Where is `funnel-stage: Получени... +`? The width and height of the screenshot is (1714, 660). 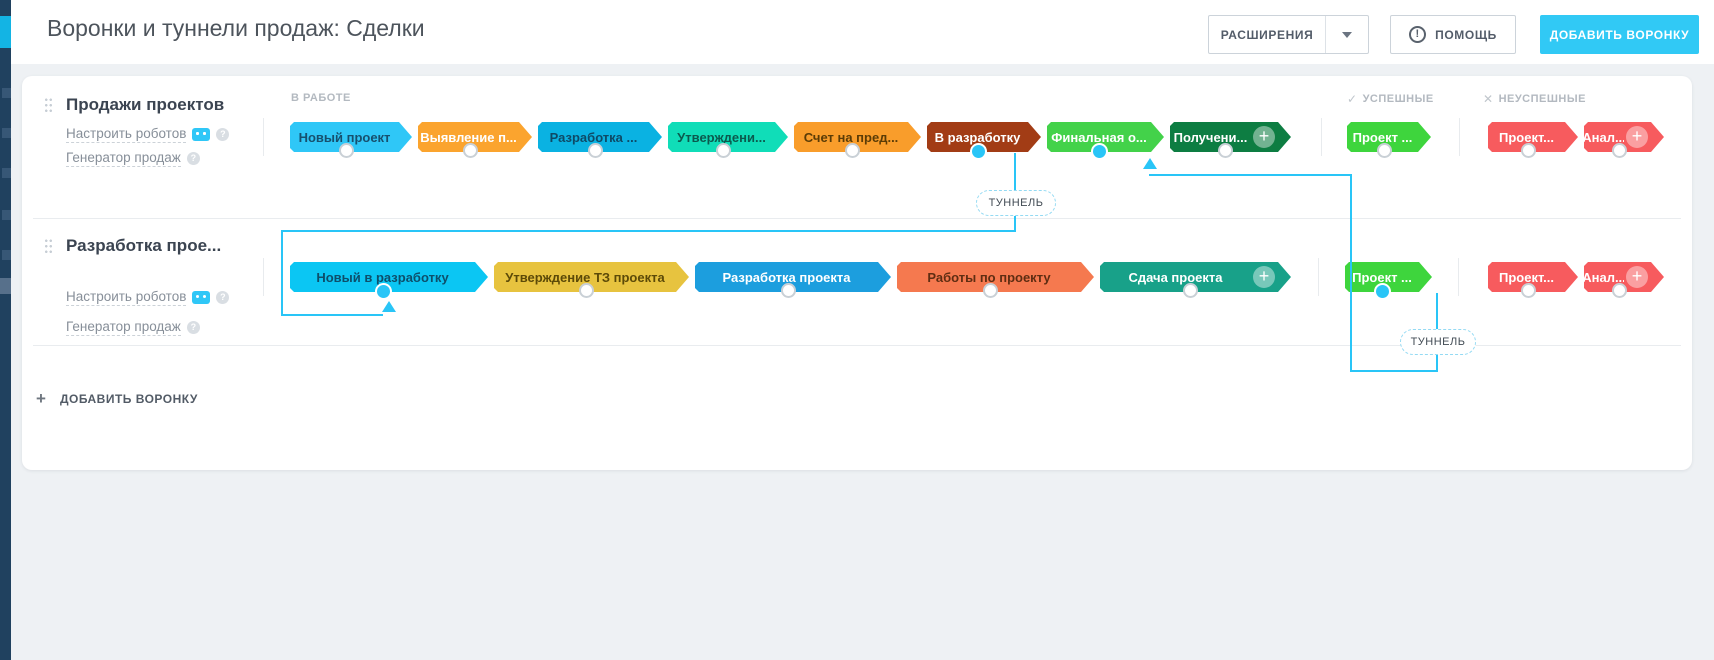 funnel-stage: Получени... + is located at coordinates (1230, 140).